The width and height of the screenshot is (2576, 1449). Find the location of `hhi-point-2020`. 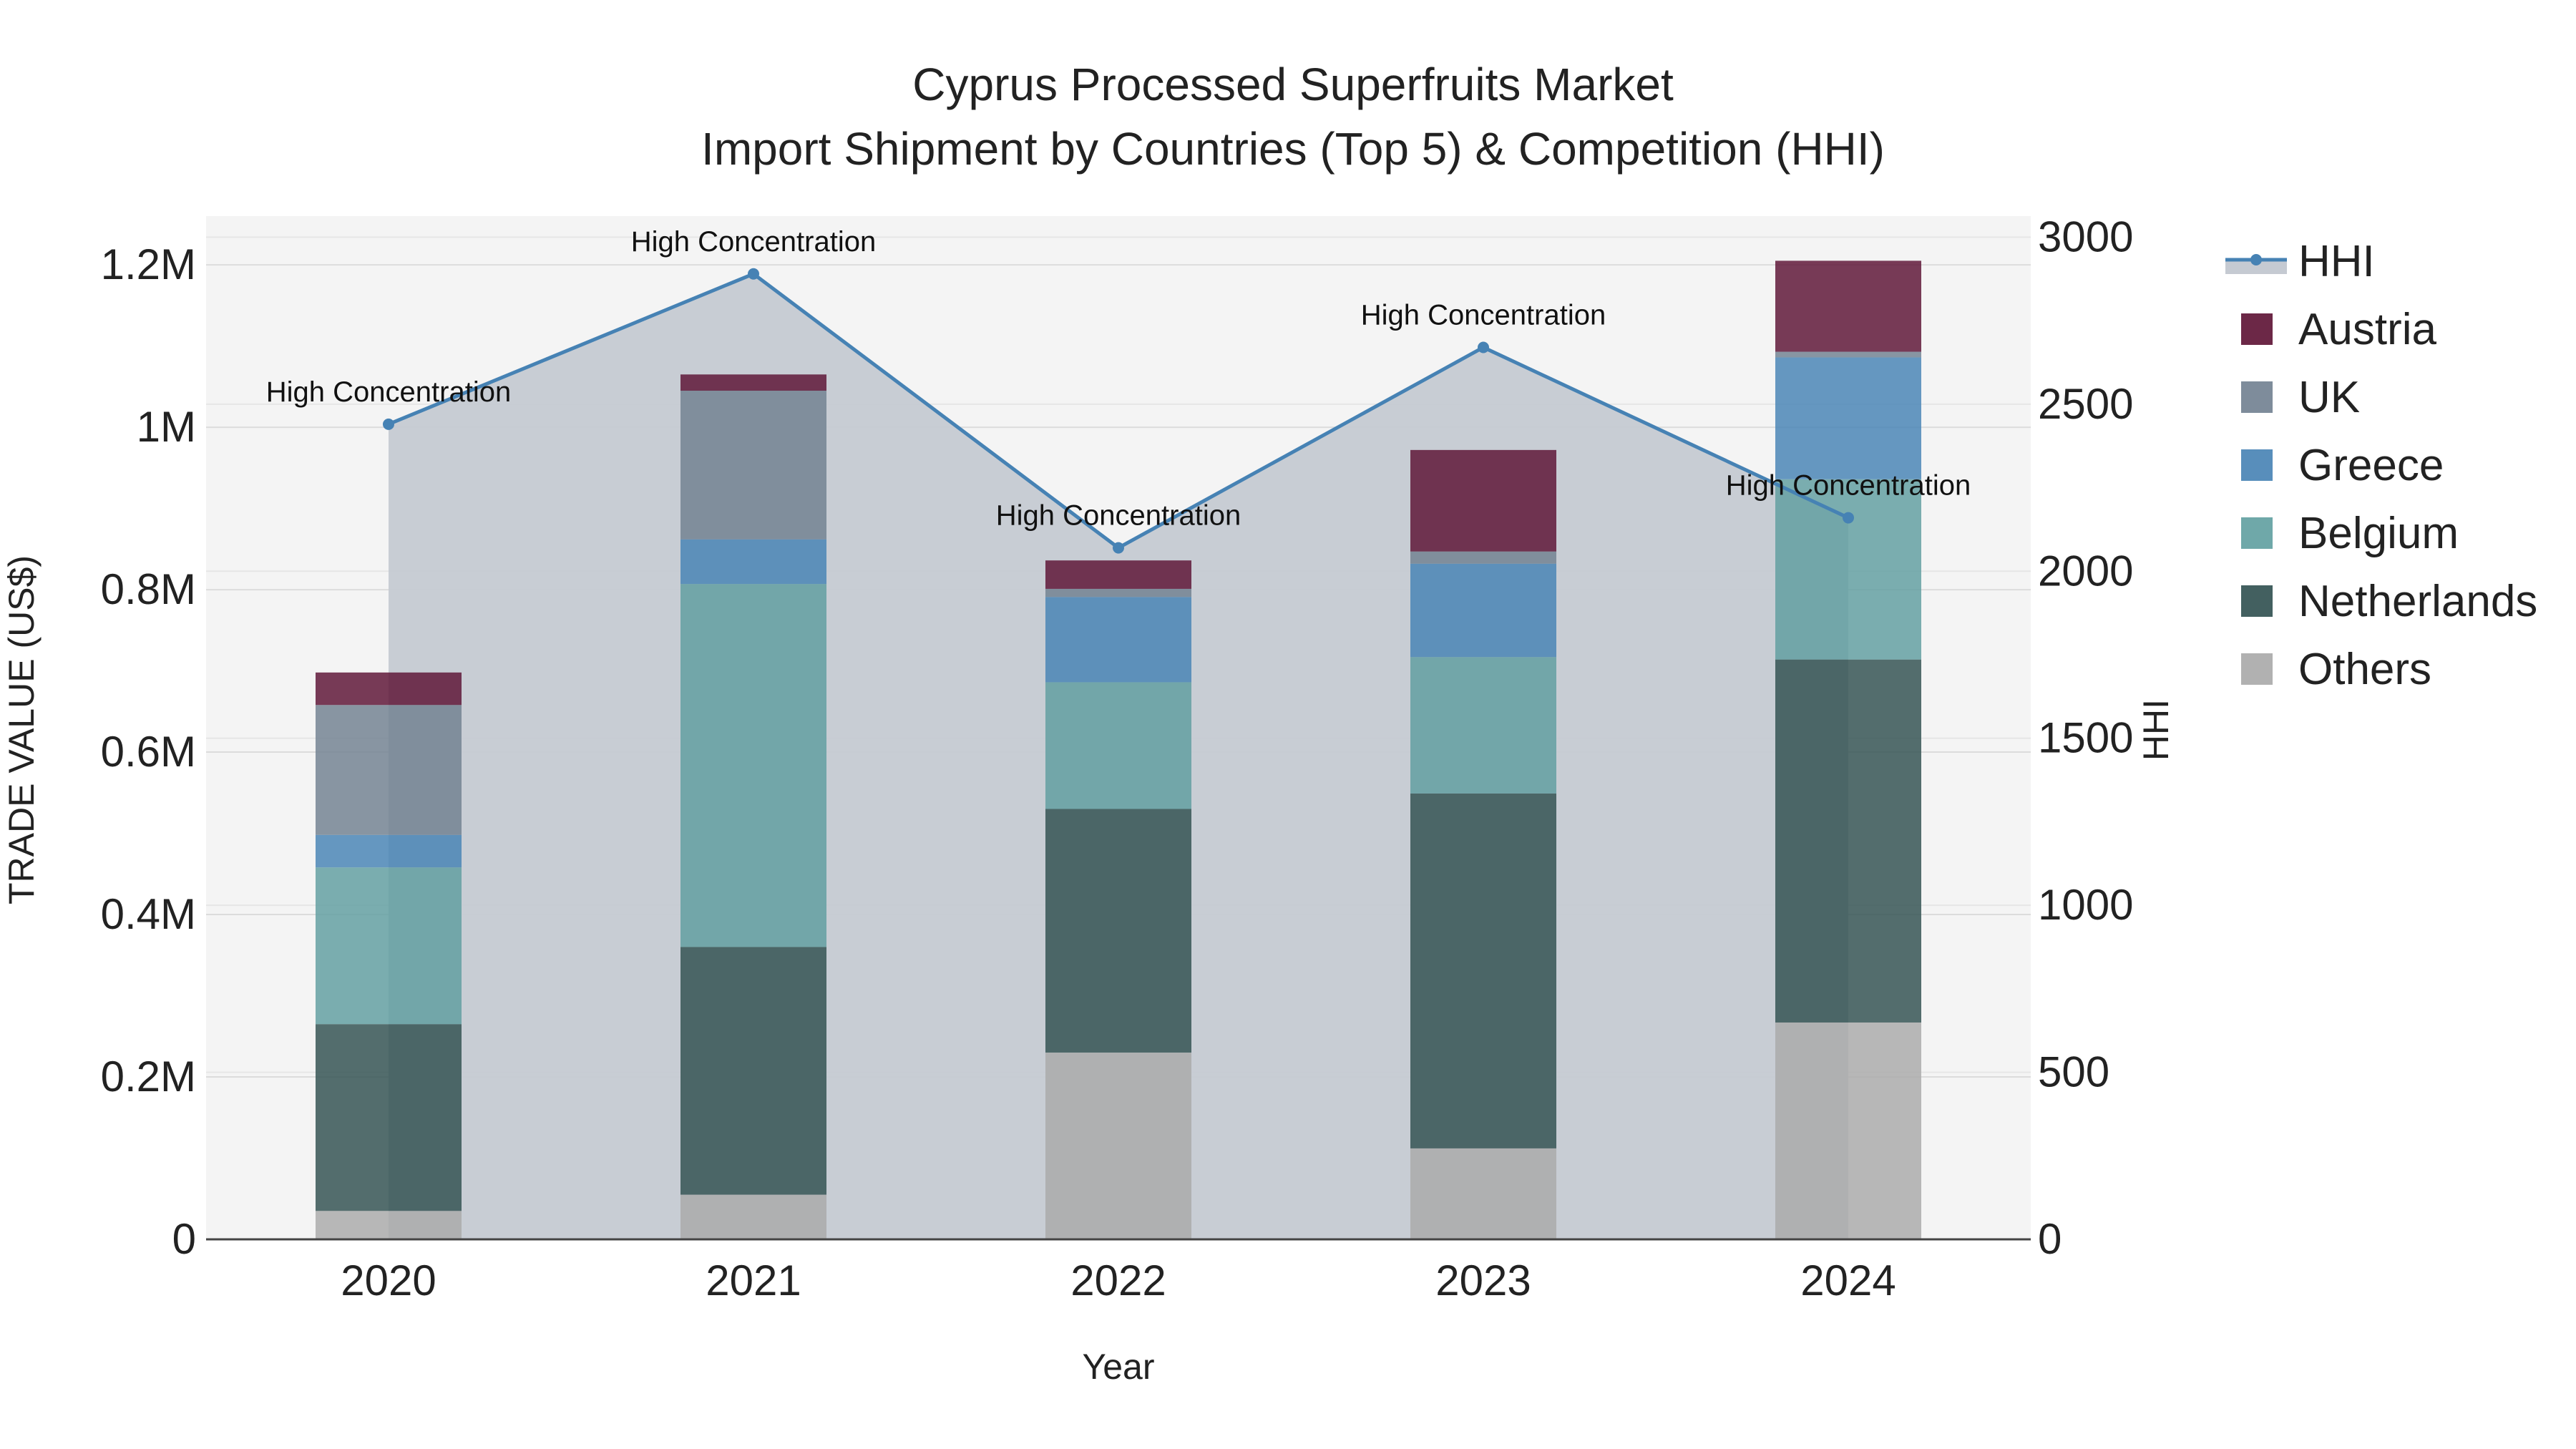

hhi-point-2020 is located at coordinates (389, 424).